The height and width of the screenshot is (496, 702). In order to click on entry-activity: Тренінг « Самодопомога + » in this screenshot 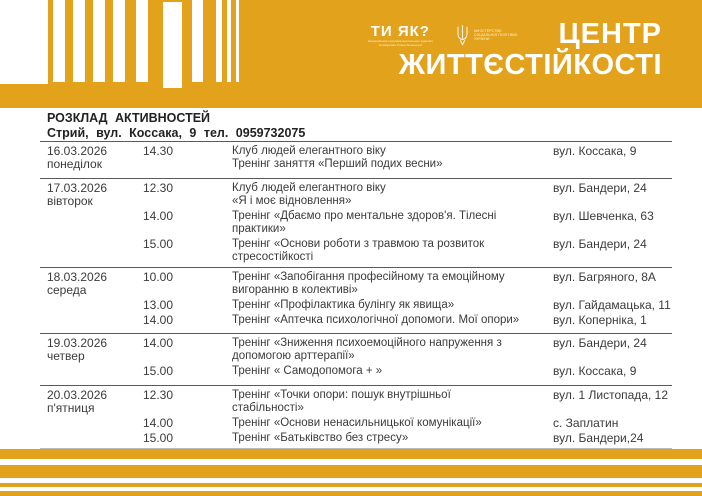, I will do `click(392, 371)`.